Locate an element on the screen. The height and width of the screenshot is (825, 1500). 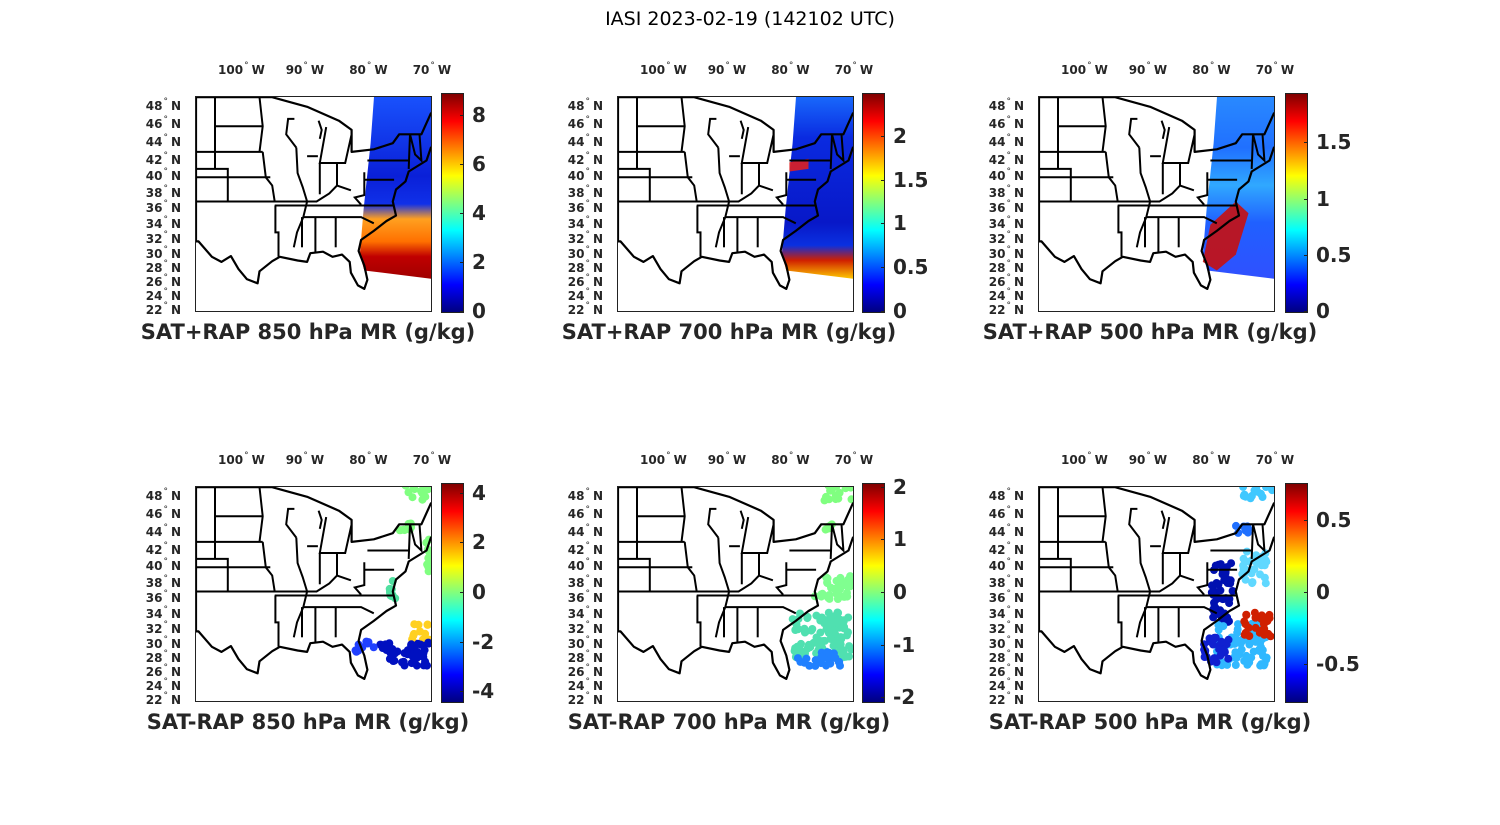
lat-value: 48 is located at coordinates (576, 495).